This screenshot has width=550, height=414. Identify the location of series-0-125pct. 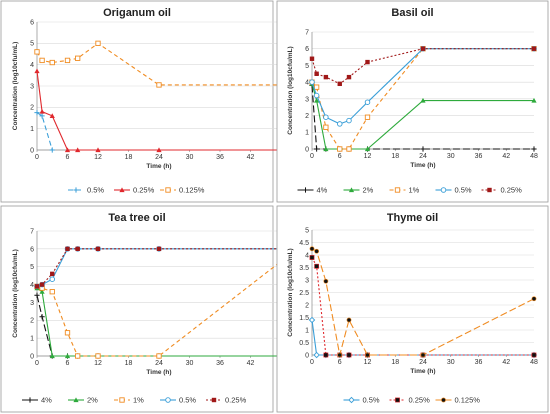
(423, 302).